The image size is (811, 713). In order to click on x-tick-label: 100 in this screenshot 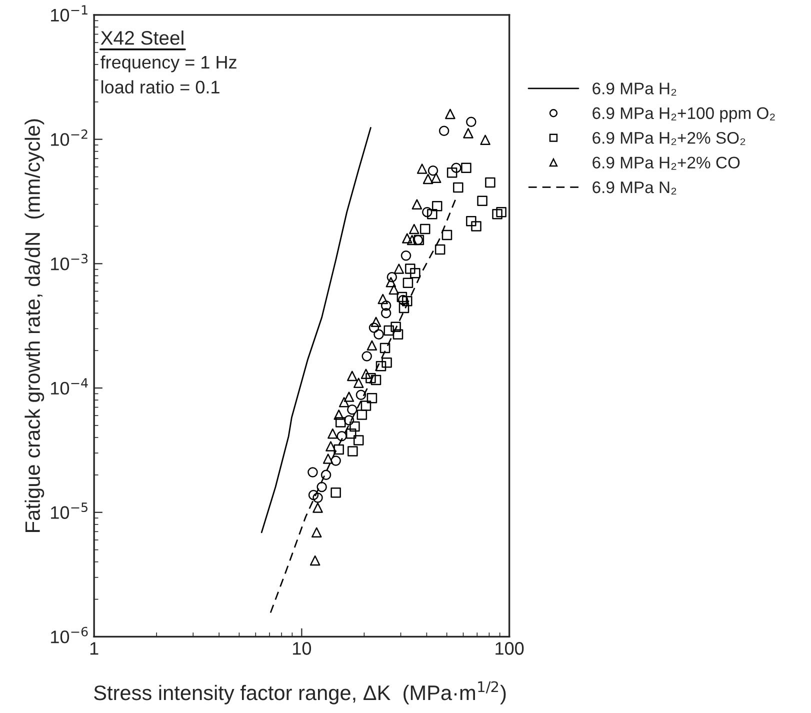, I will do `click(510, 648)`.